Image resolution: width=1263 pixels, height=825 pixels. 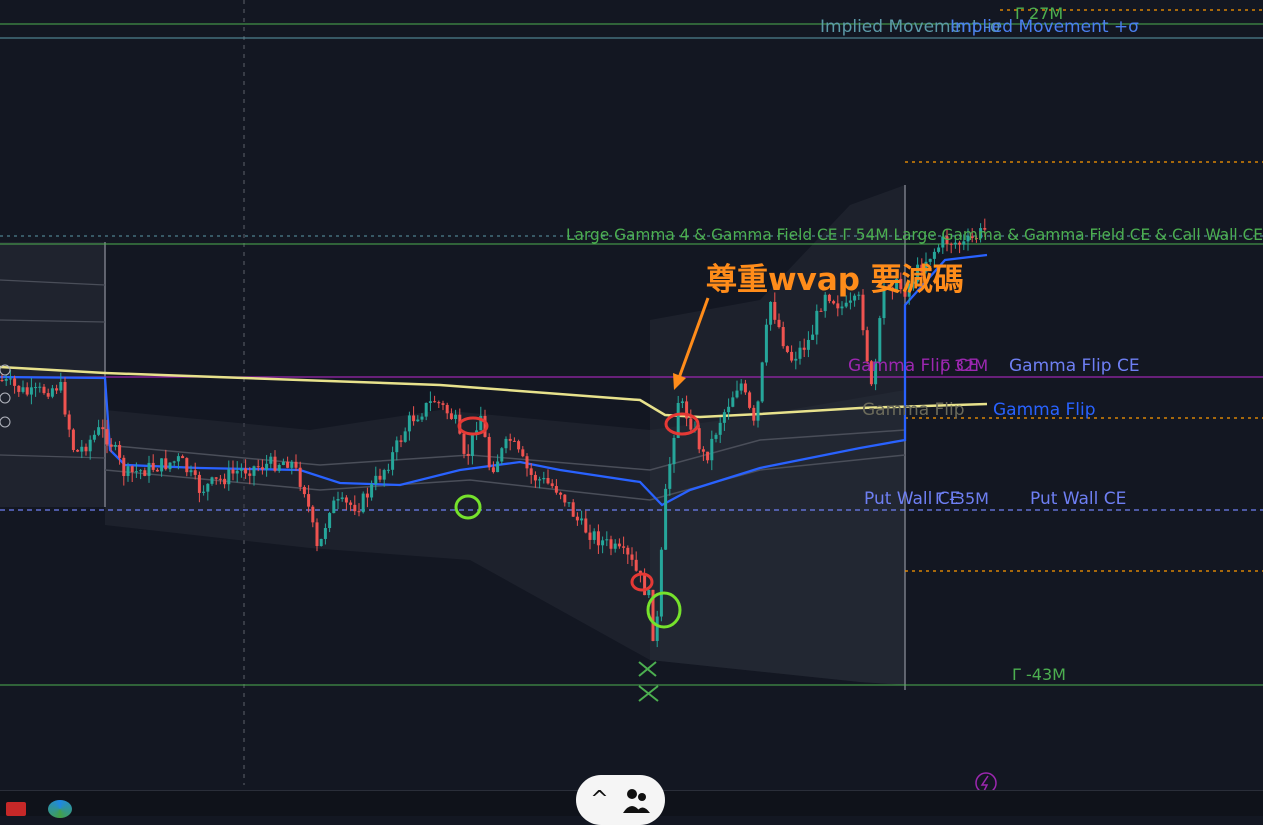 I want to click on people-icon, so click(x=636, y=800).